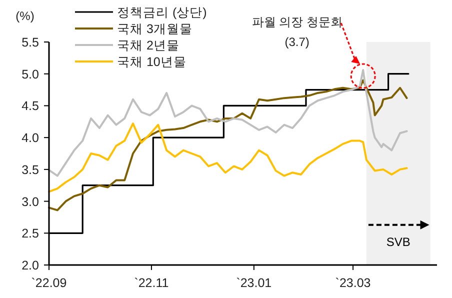 The width and height of the screenshot is (452, 298). Describe the element at coordinates (353, 283) in the screenshot. I see `x-tick-label: `23.03` at that location.